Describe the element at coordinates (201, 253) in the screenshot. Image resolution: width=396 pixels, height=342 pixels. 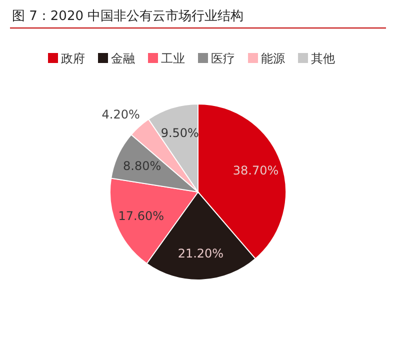
I see `data-label: 21.20%` at that location.